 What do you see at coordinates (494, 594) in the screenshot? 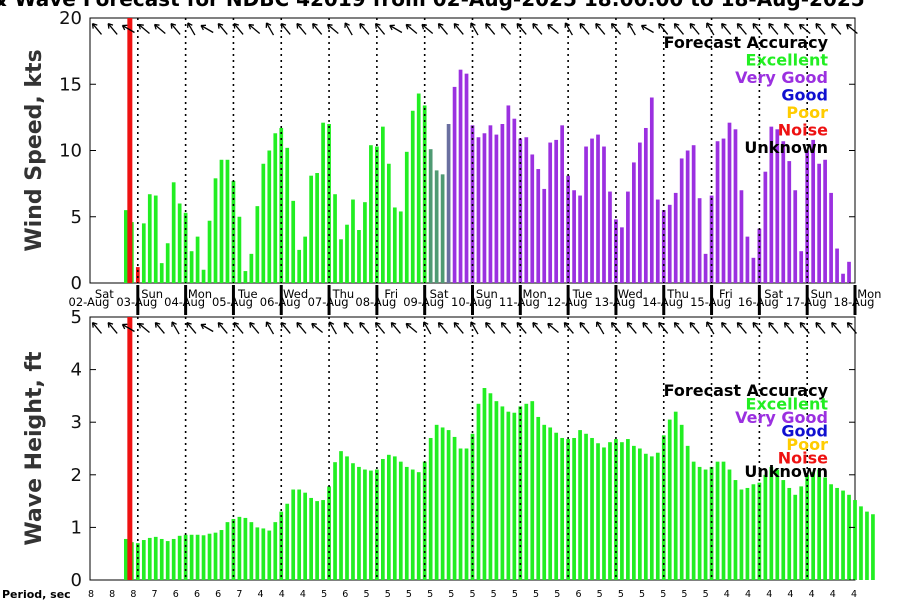
I see `period-value: 5` at bounding box center [494, 594].